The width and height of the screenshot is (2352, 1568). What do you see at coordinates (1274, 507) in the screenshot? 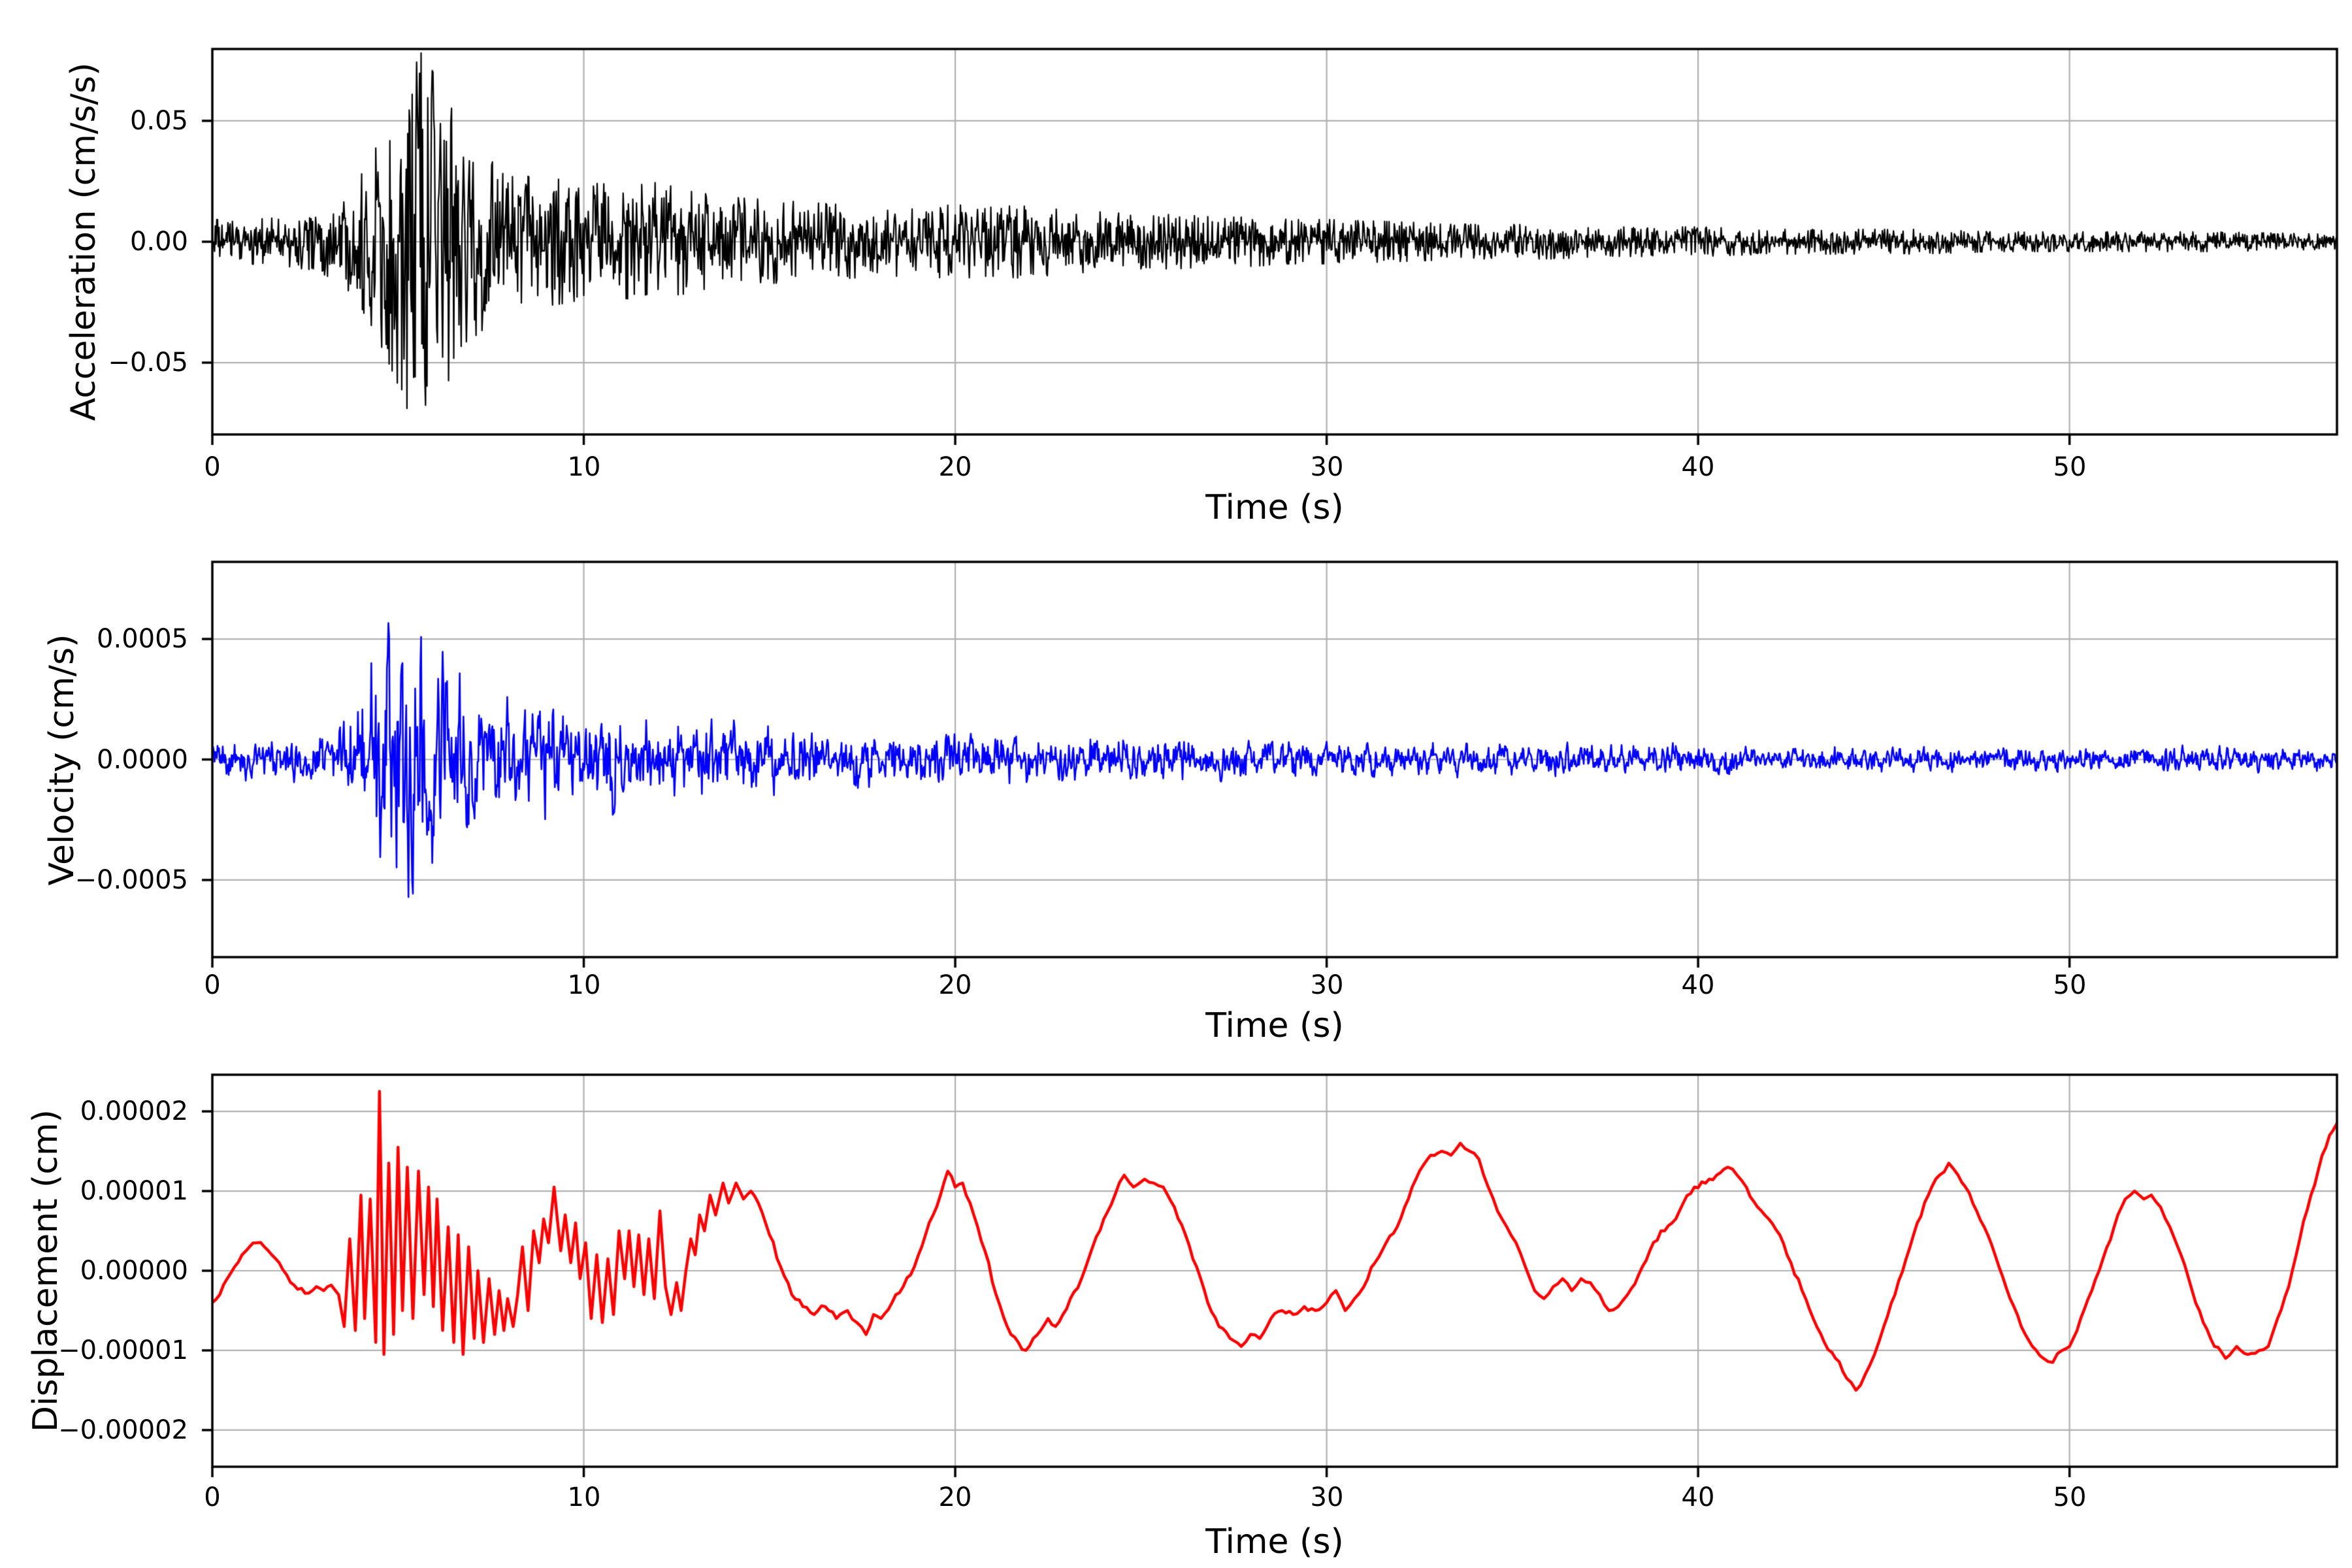
I see `x-axis-label-time-1: Time (s)` at bounding box center [1274, 507].